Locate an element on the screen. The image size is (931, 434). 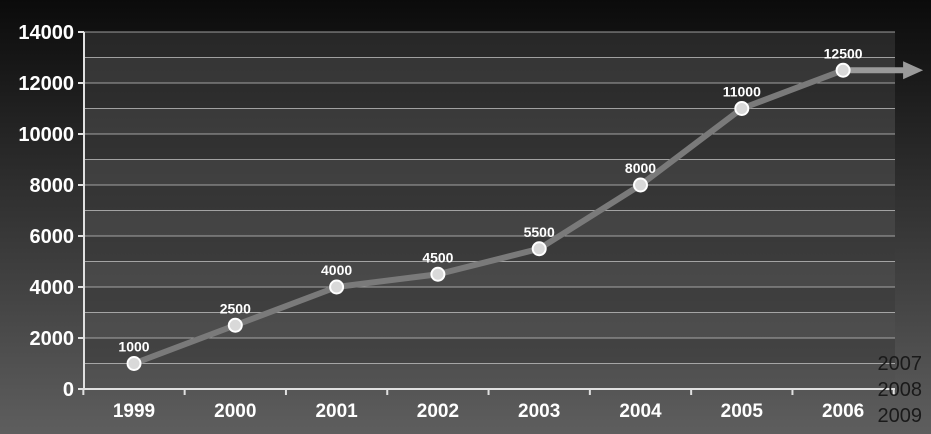
y-tick-label: 12000 is located at coordinates (46, 84).